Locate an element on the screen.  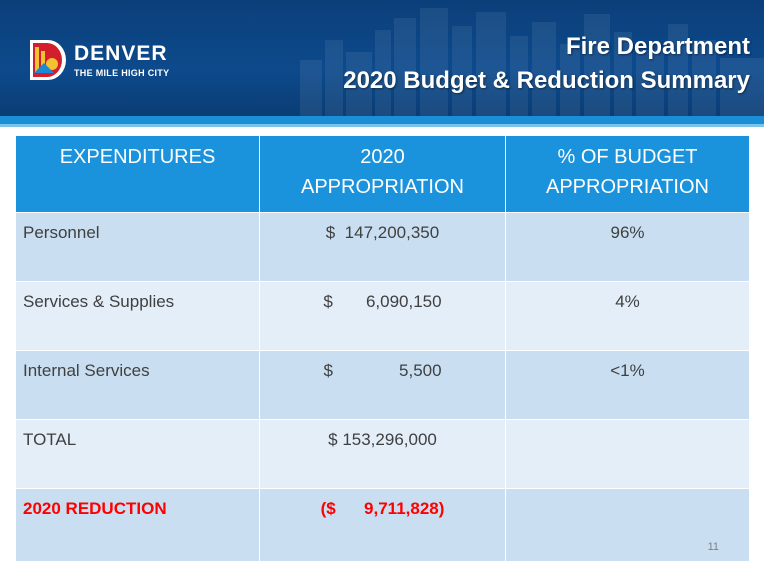
row-amount: $ 5,500 is located at coordinates (382, 385).